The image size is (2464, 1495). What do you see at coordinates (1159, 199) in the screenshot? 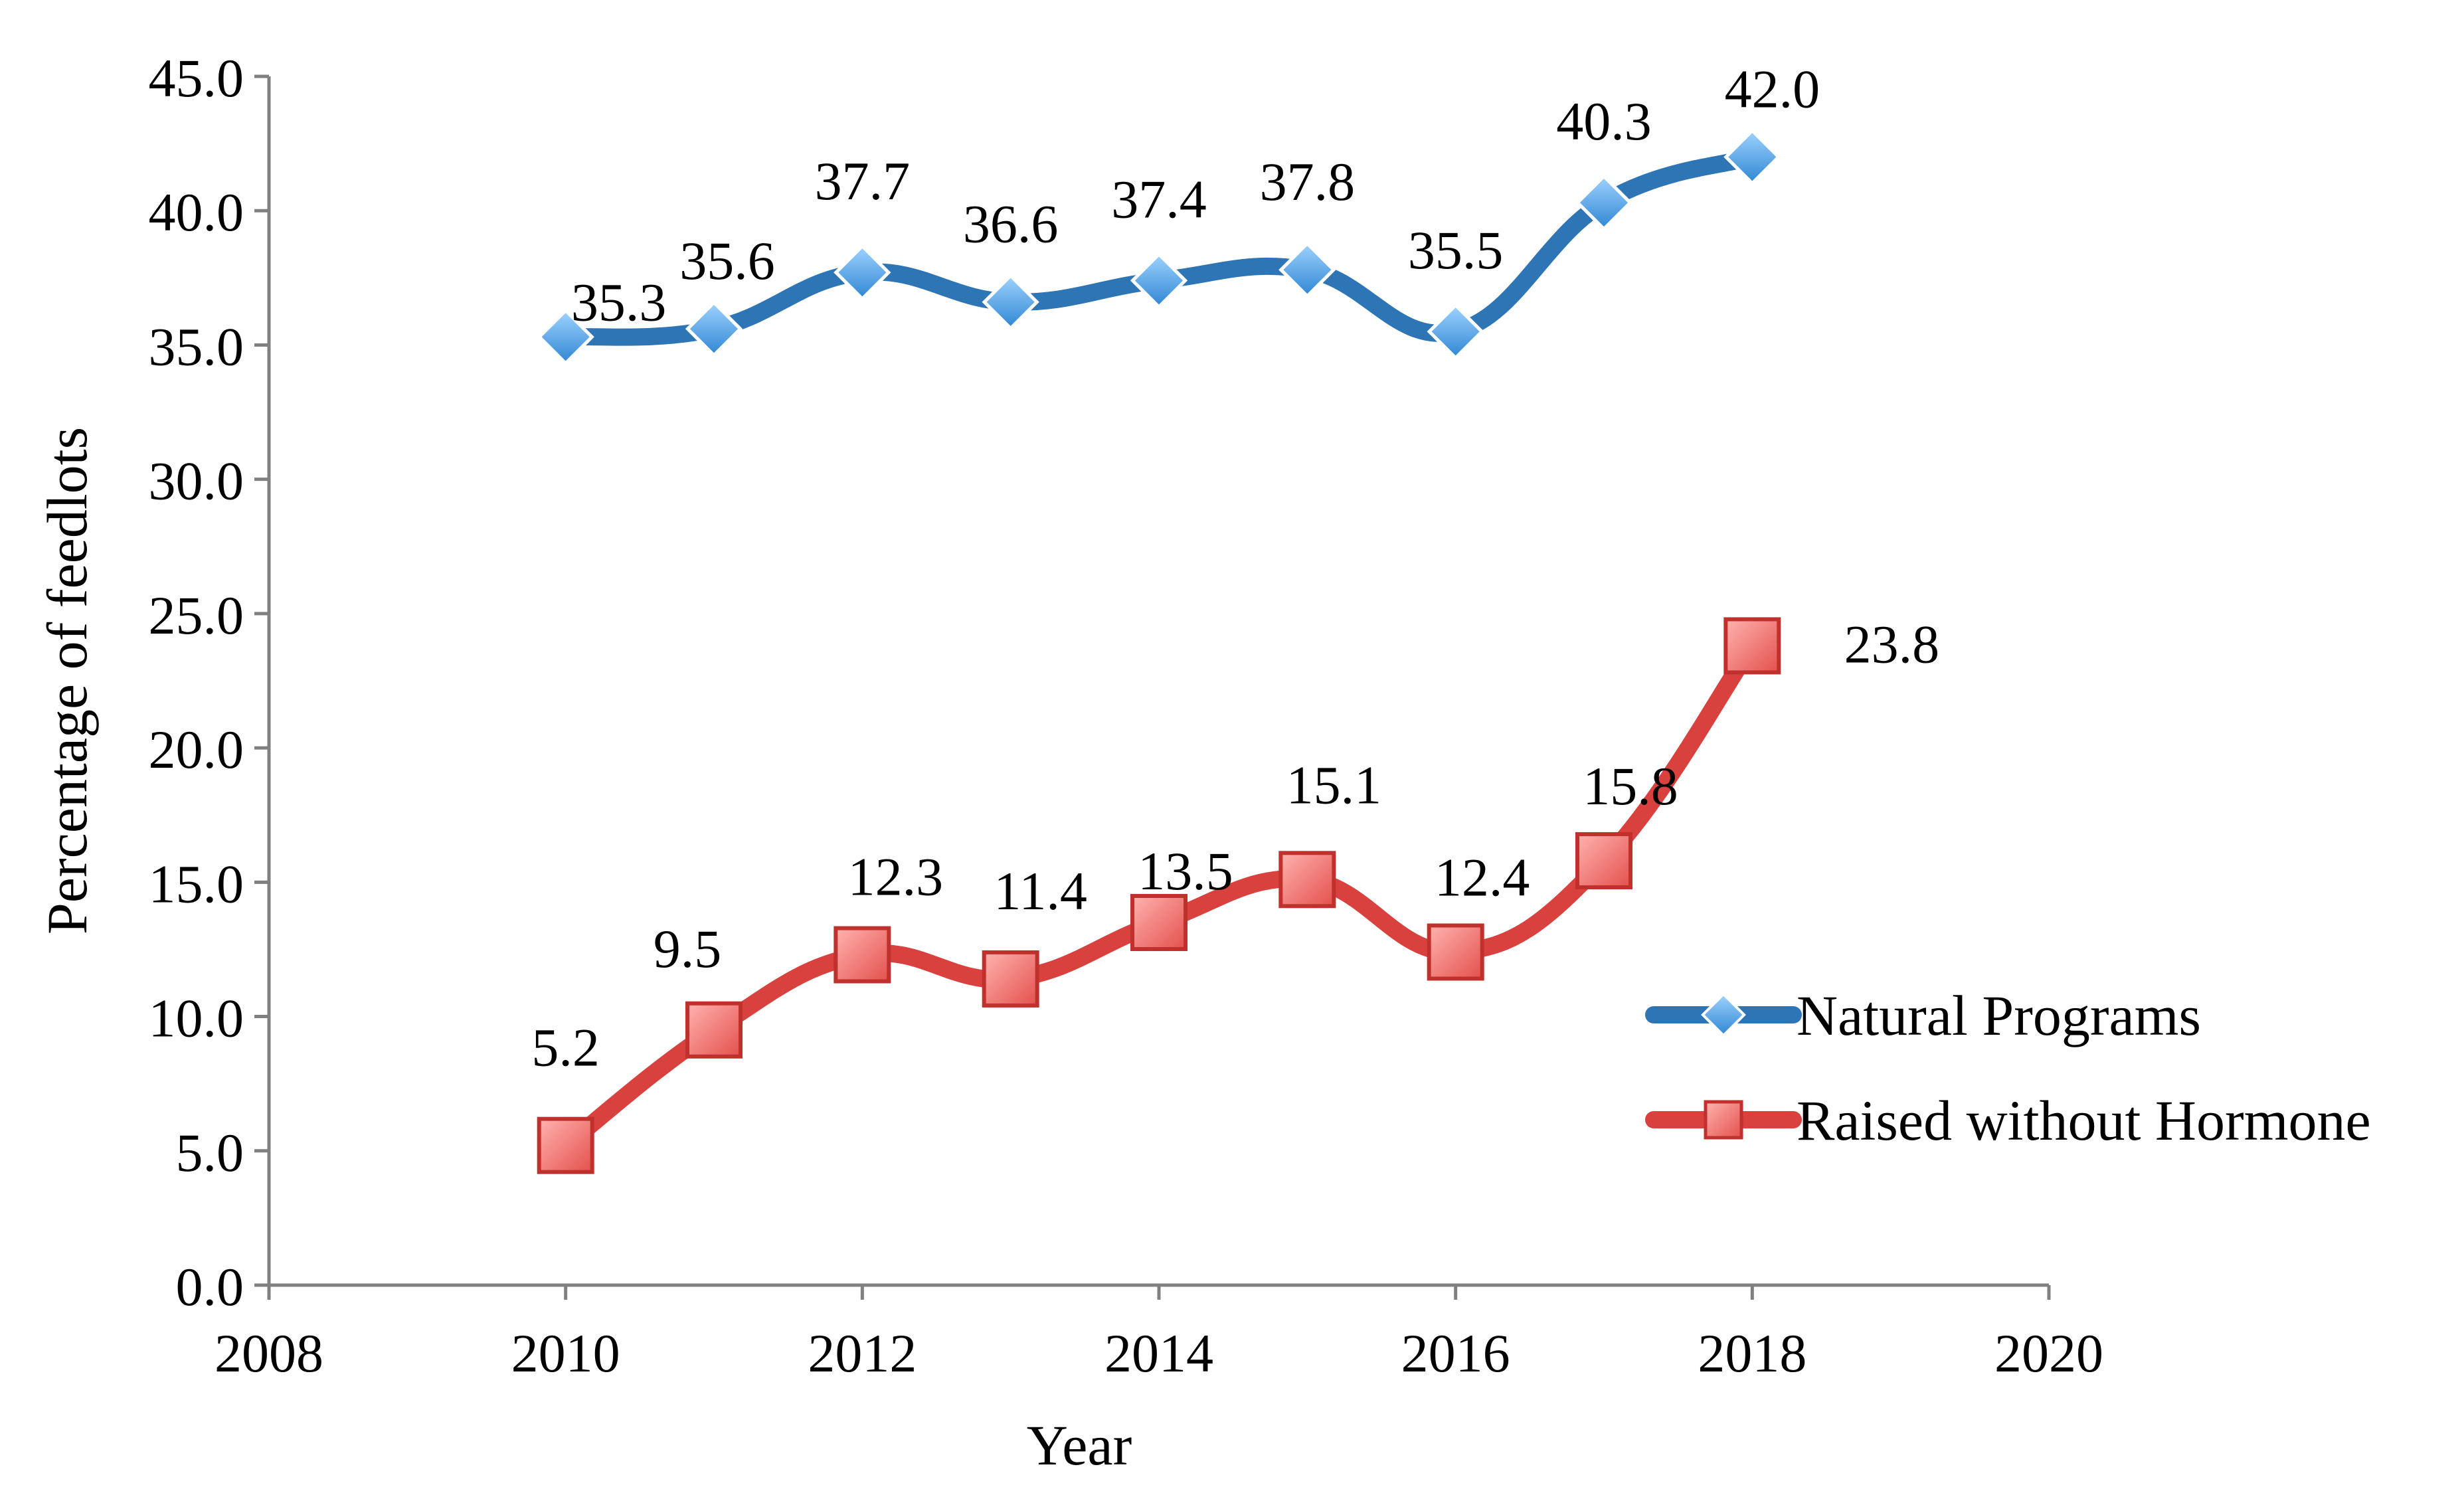
I see `data-label: 37.4` at bounding box center [1159, 199].